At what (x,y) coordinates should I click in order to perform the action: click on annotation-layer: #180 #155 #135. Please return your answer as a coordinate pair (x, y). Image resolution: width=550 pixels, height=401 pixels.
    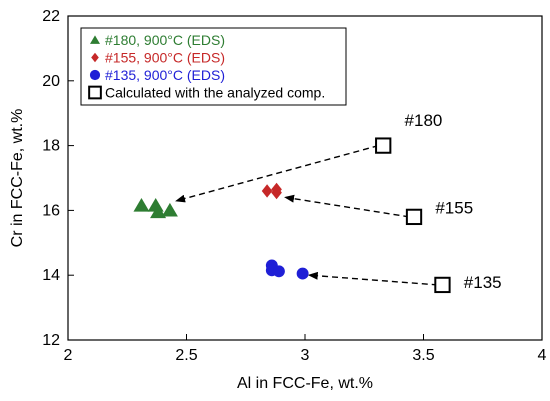
    Looking at the image, I should click on (453, 201).